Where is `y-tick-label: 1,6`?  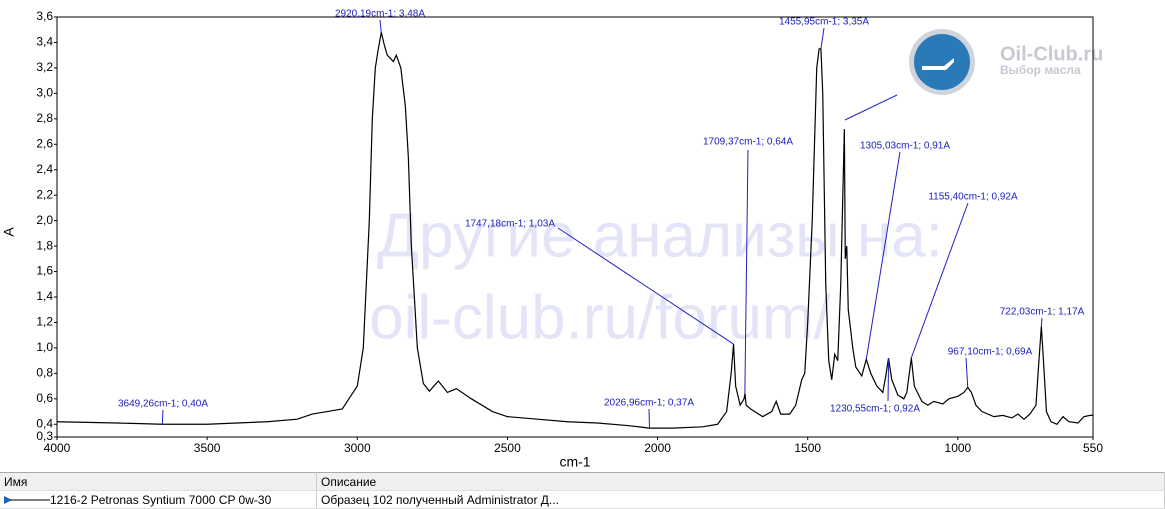 y-tick-label: 1,6 is located at coordinates (44, 271).